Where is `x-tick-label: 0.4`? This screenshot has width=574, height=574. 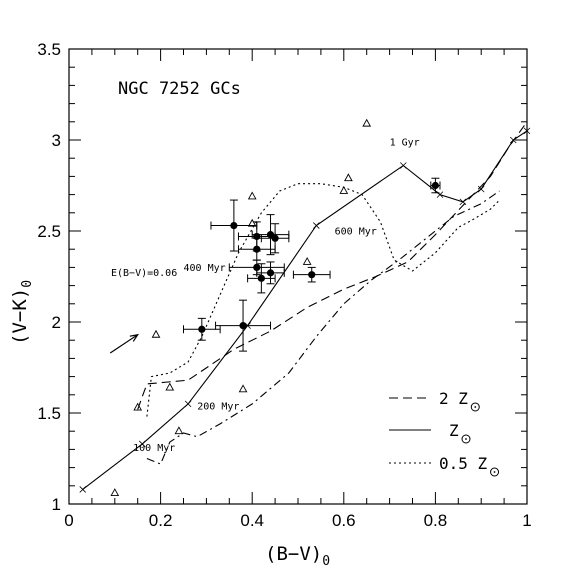 x-tick-label: 0.4 is located at coordinates (252, 520).